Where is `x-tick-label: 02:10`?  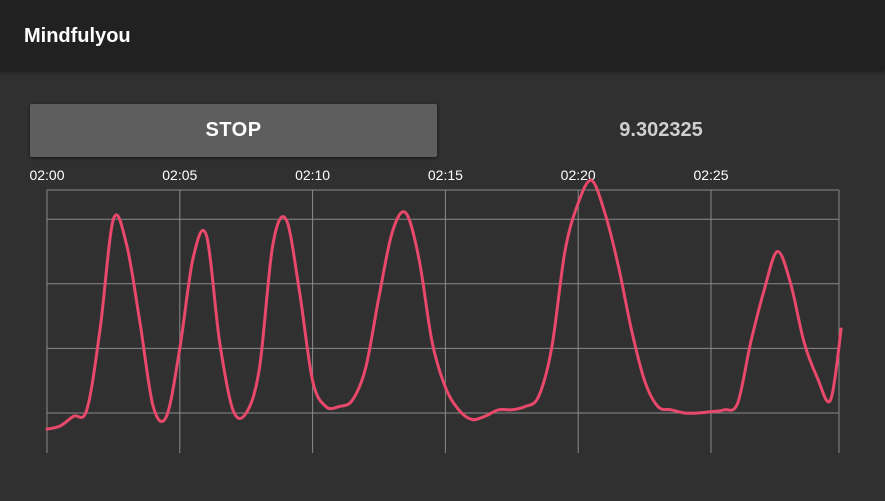
x-tick-label: 02:10 is located at coordinates (312, 175).